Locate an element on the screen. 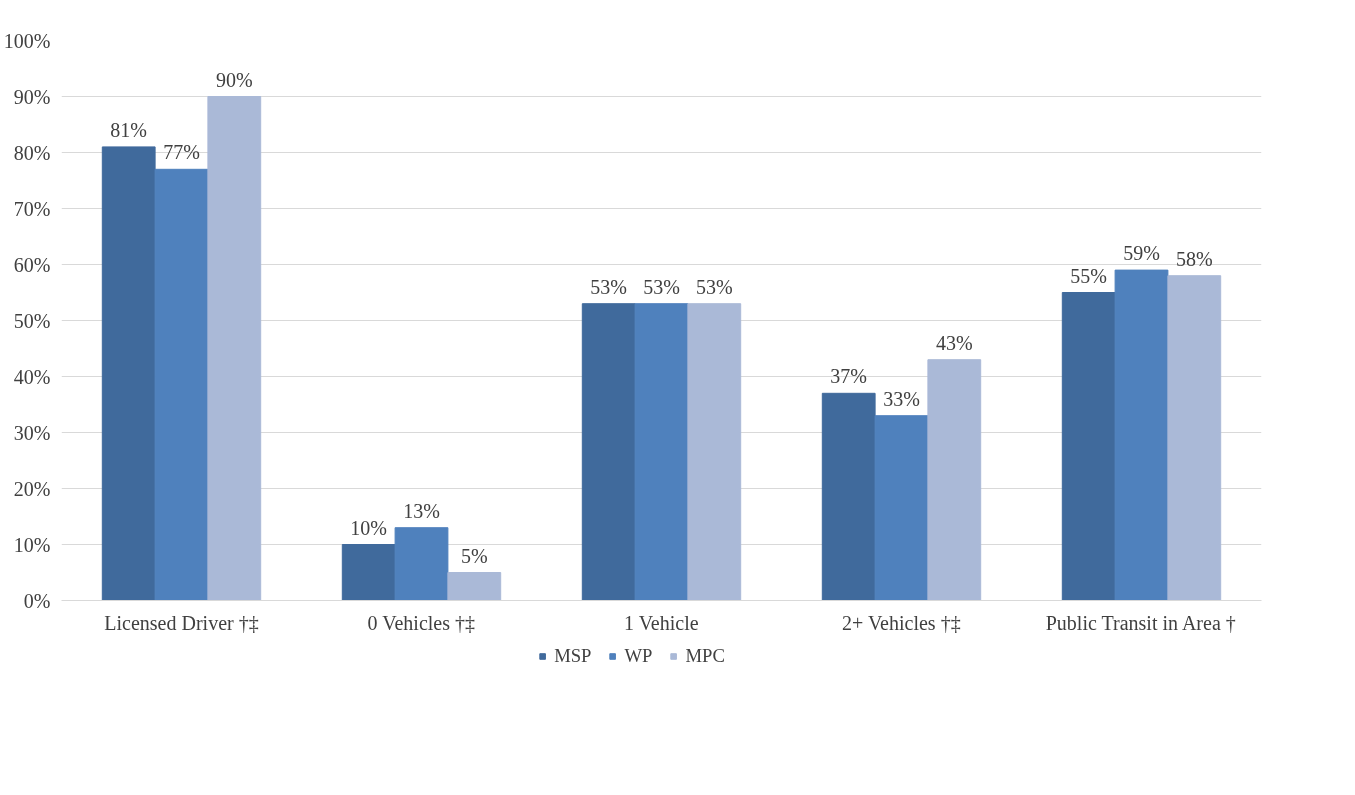  legend-label: MSP is located at coordinates (573, 656).